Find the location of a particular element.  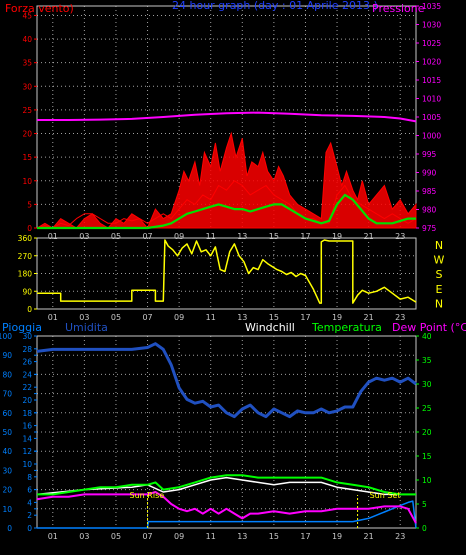

series-gust is located at coordinates (226, 180).